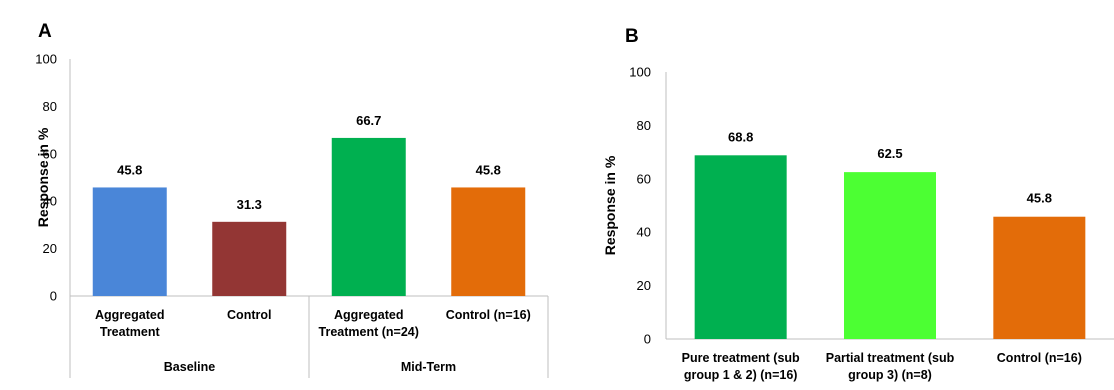 The image size is (1114, 390). Describe the element at coordinates (647, 339) in the screenshot. I see `panel-b-y-tick-label: 0` at that location.